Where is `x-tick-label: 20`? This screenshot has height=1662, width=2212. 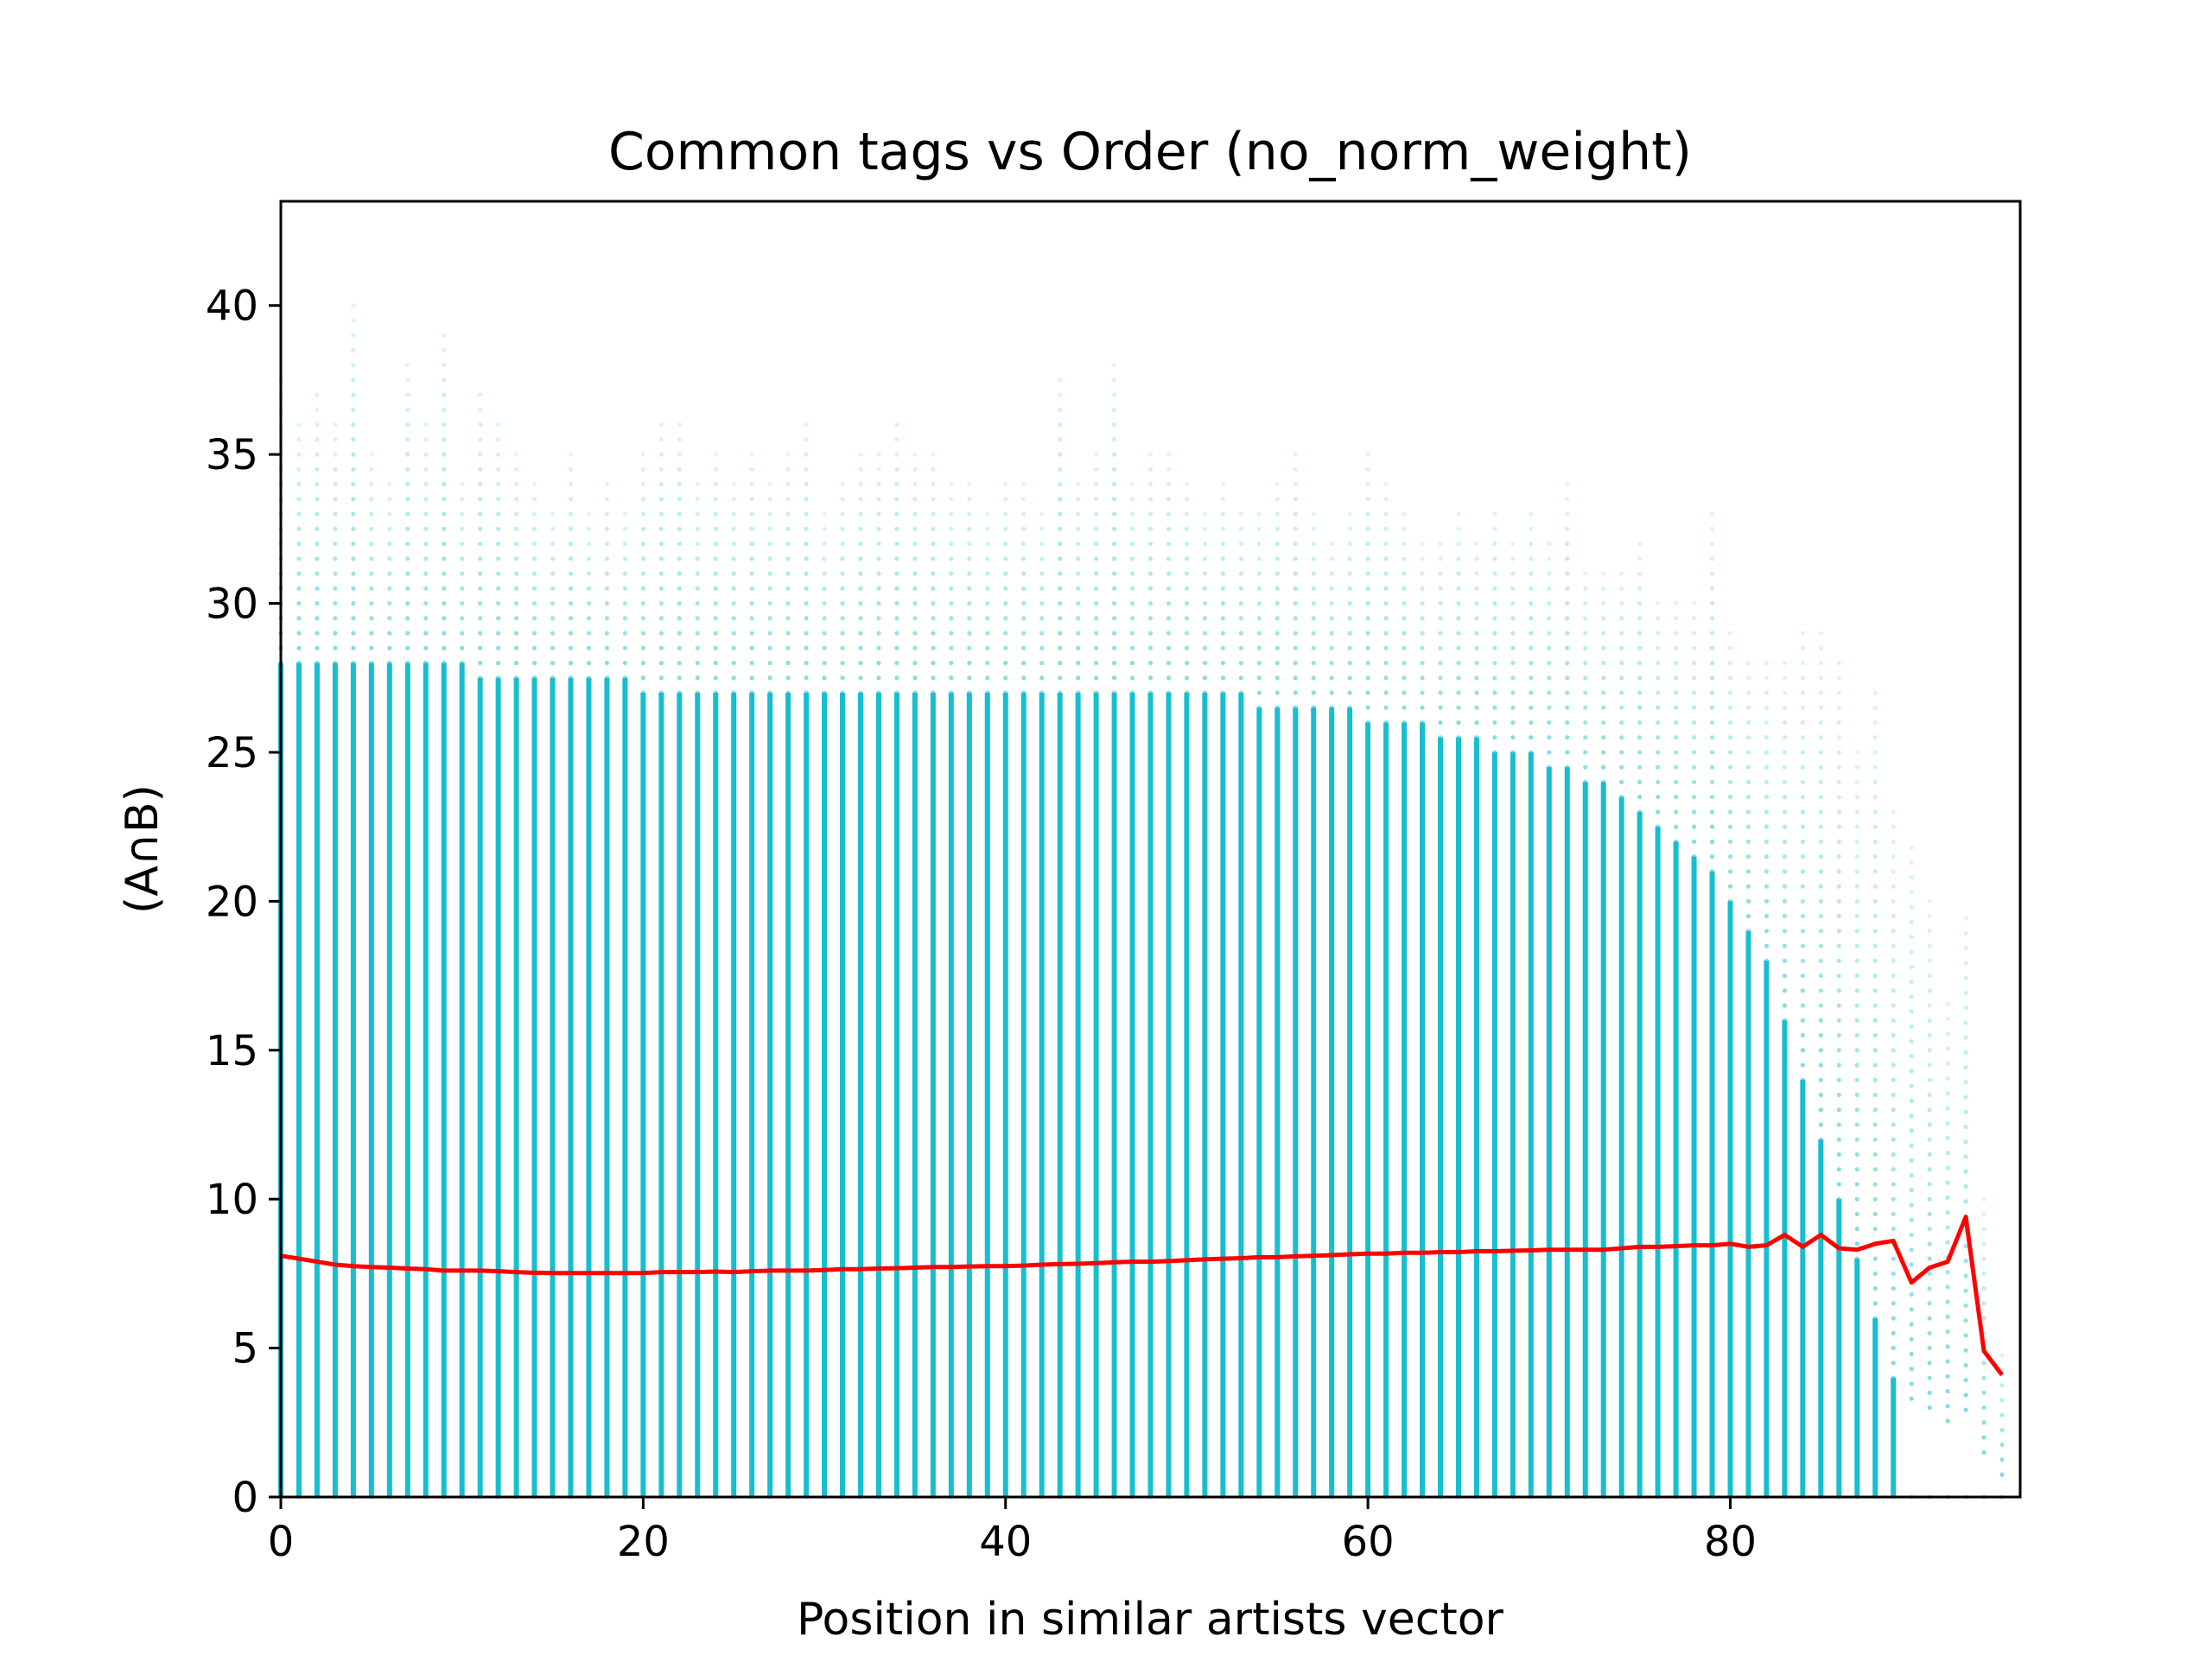
x-tick-label: 20 is located at coordinates (643, 1542).